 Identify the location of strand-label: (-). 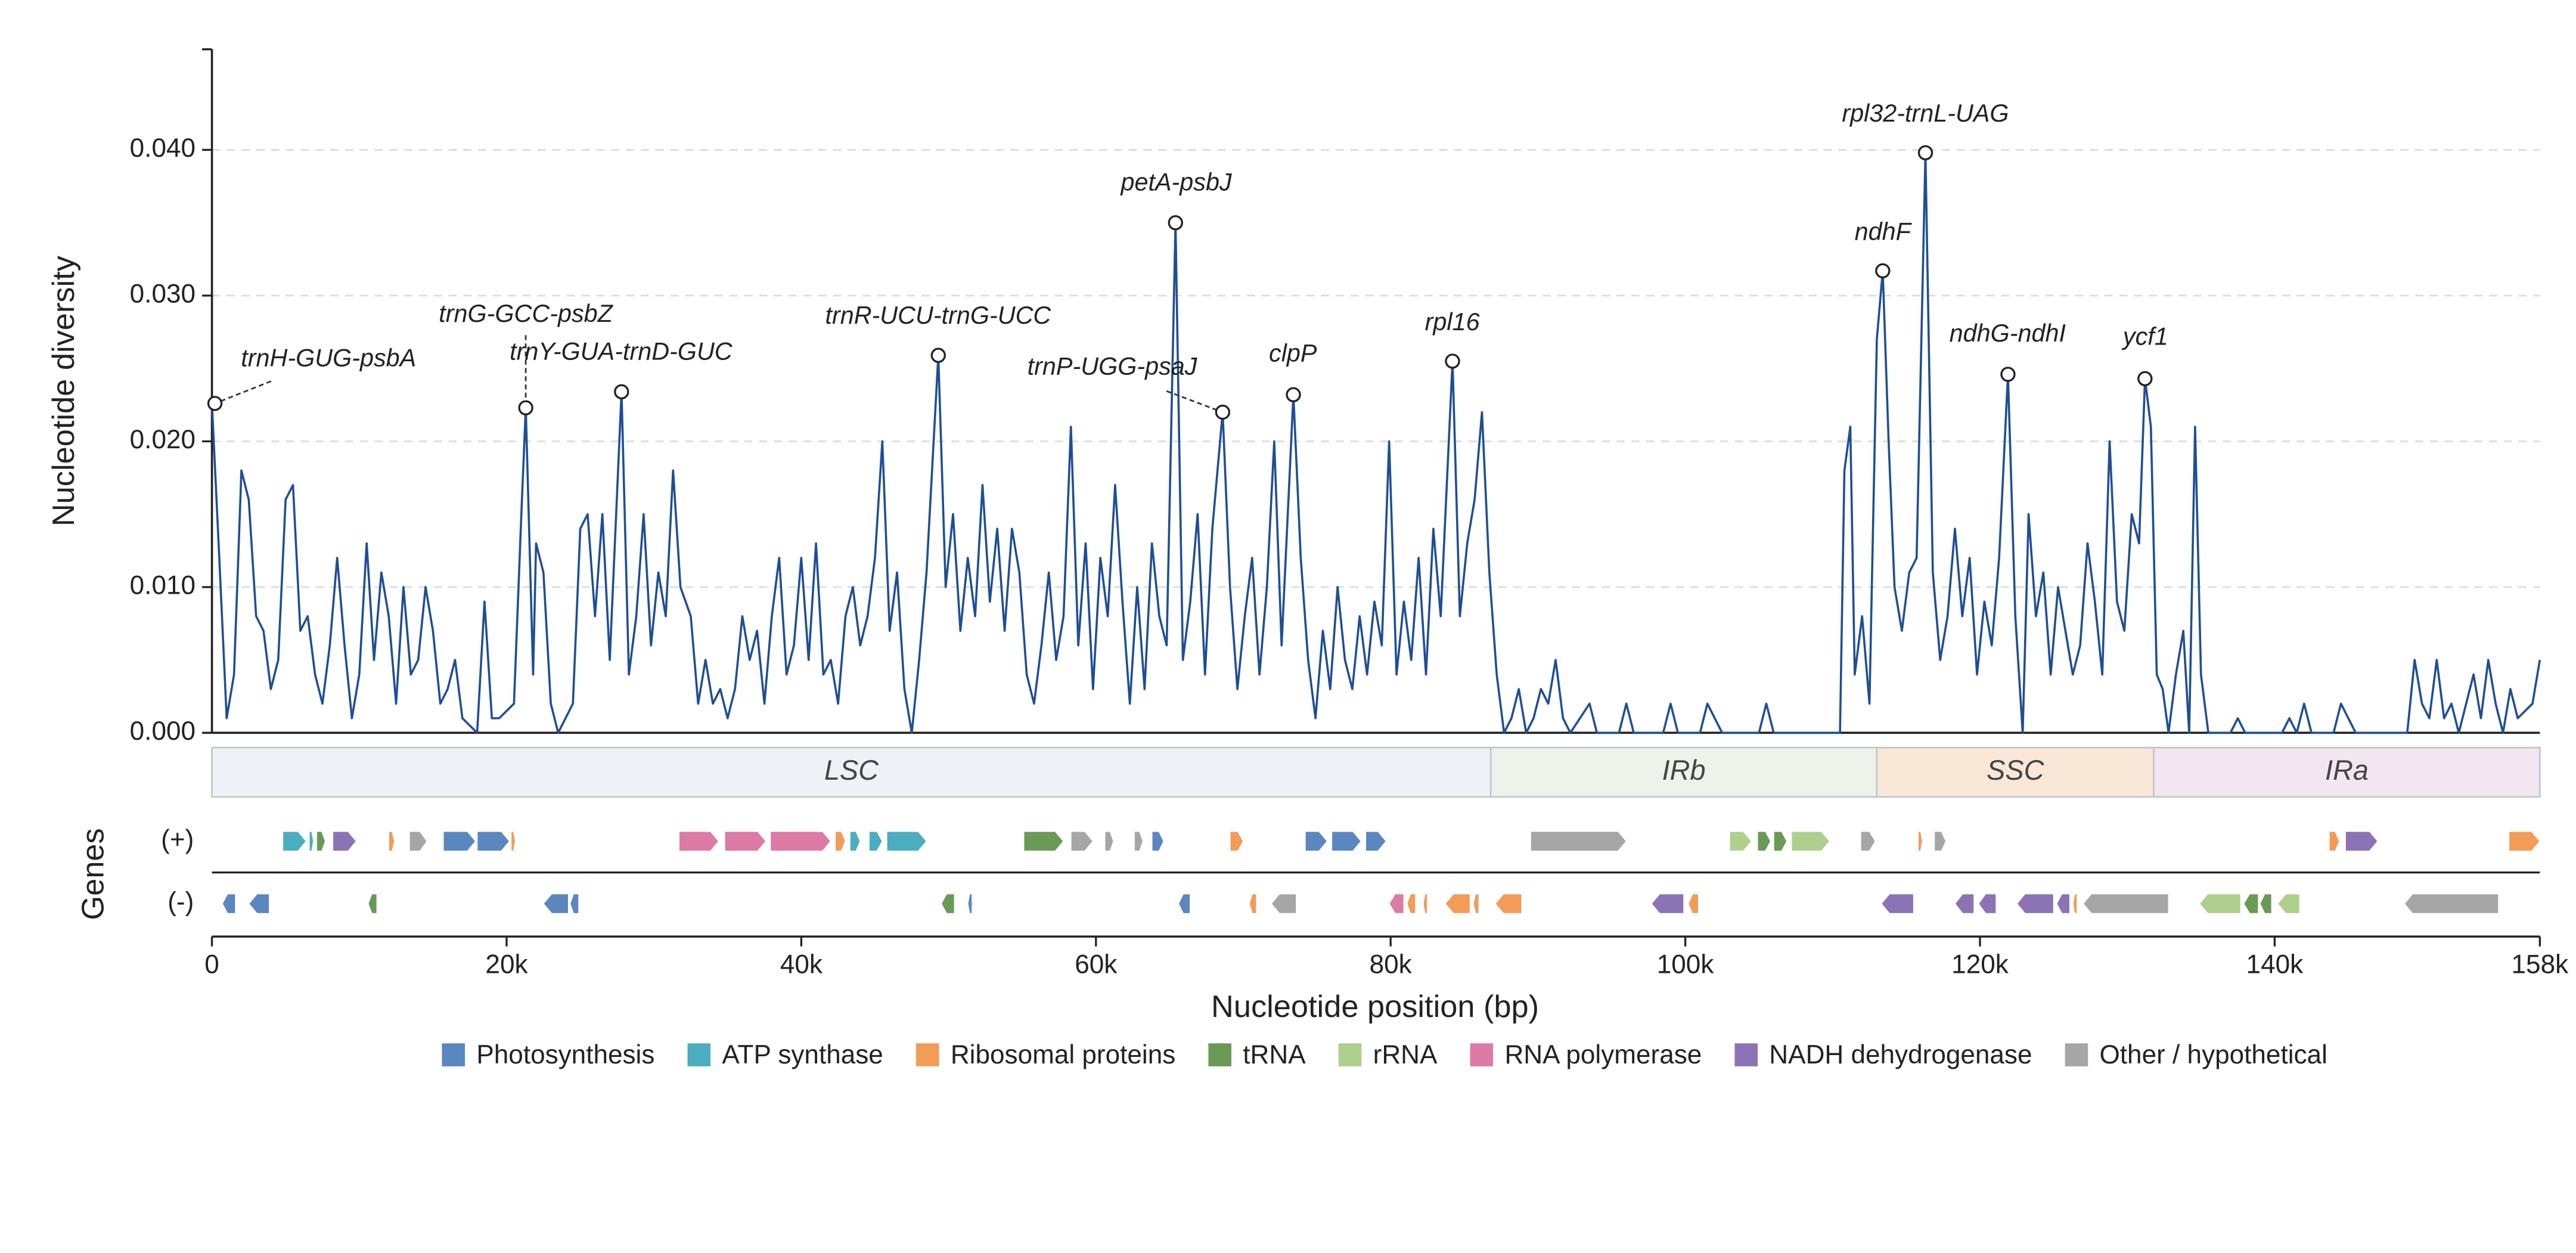
(181, 902).